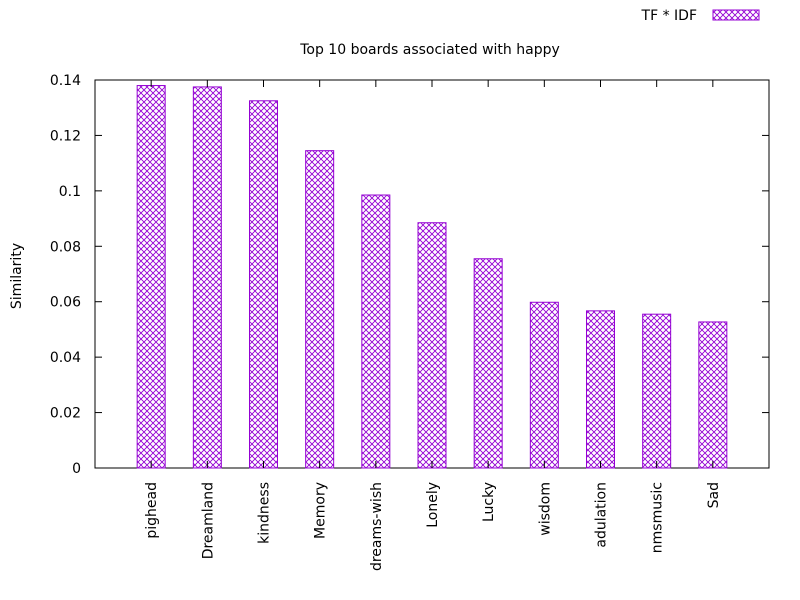  I want to click on x-tick-label: Dreamland, so click(208, 520).